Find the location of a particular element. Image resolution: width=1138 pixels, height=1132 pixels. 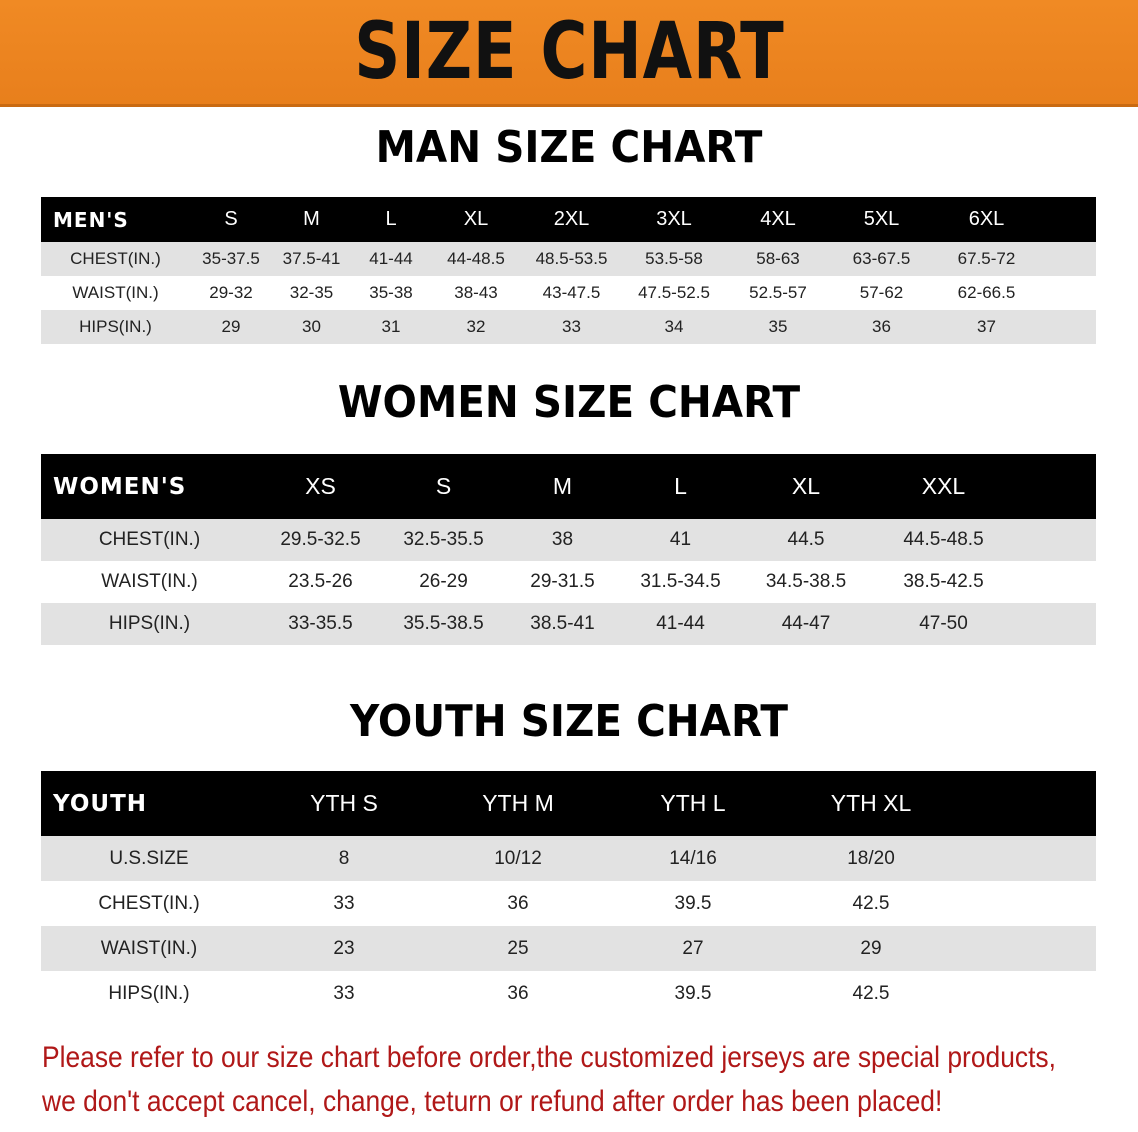

size-value: 48.5-53.5 is located at coordinates (571, 259).